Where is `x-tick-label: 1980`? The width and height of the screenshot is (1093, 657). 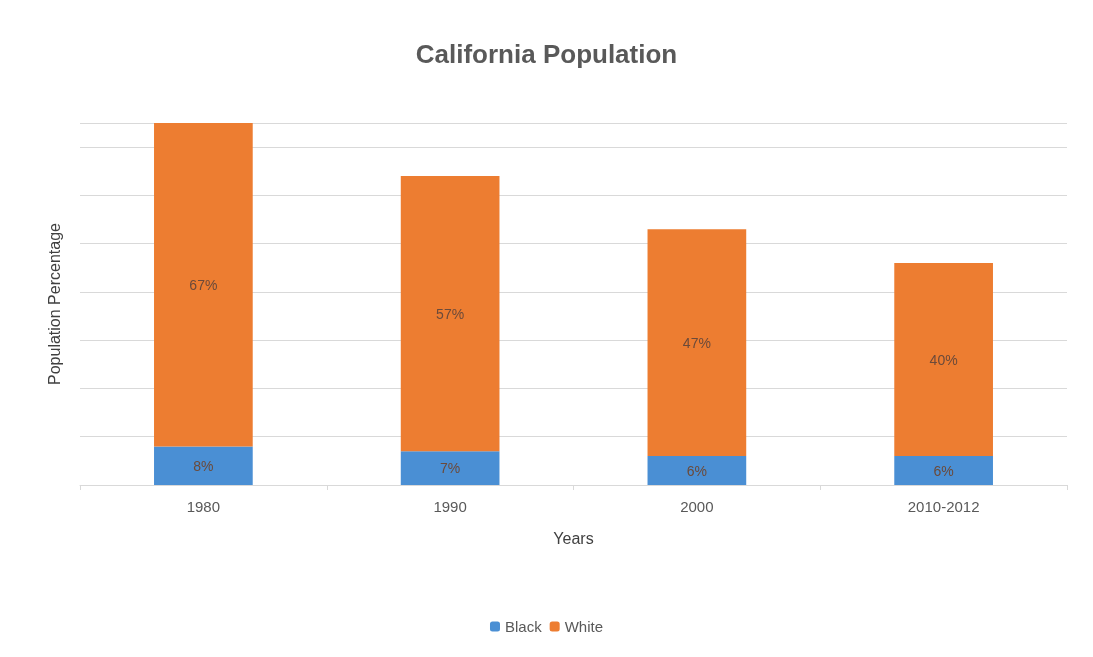
x-tick-label: 1980 is located at coordinates (203, 506).